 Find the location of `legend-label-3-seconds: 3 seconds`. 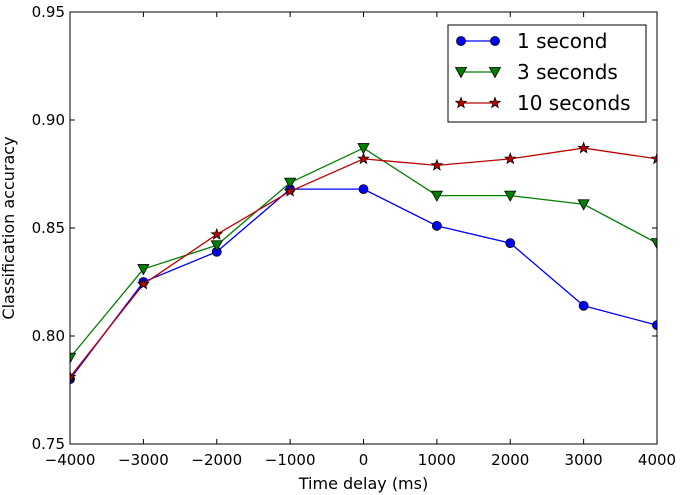

legend-label-3-seconds: 3 seconds is located at coordinates (567, 72).